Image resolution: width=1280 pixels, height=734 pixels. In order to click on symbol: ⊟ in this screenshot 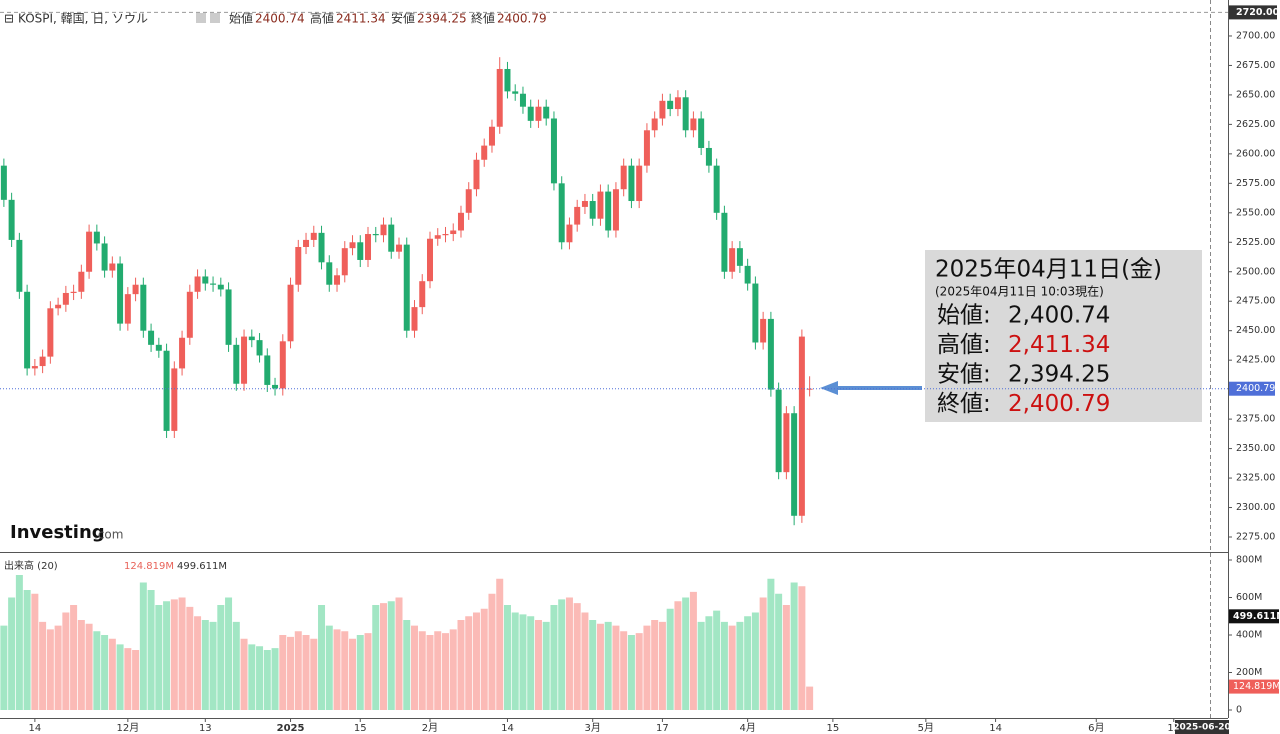, I will do `click(9, 19)`.